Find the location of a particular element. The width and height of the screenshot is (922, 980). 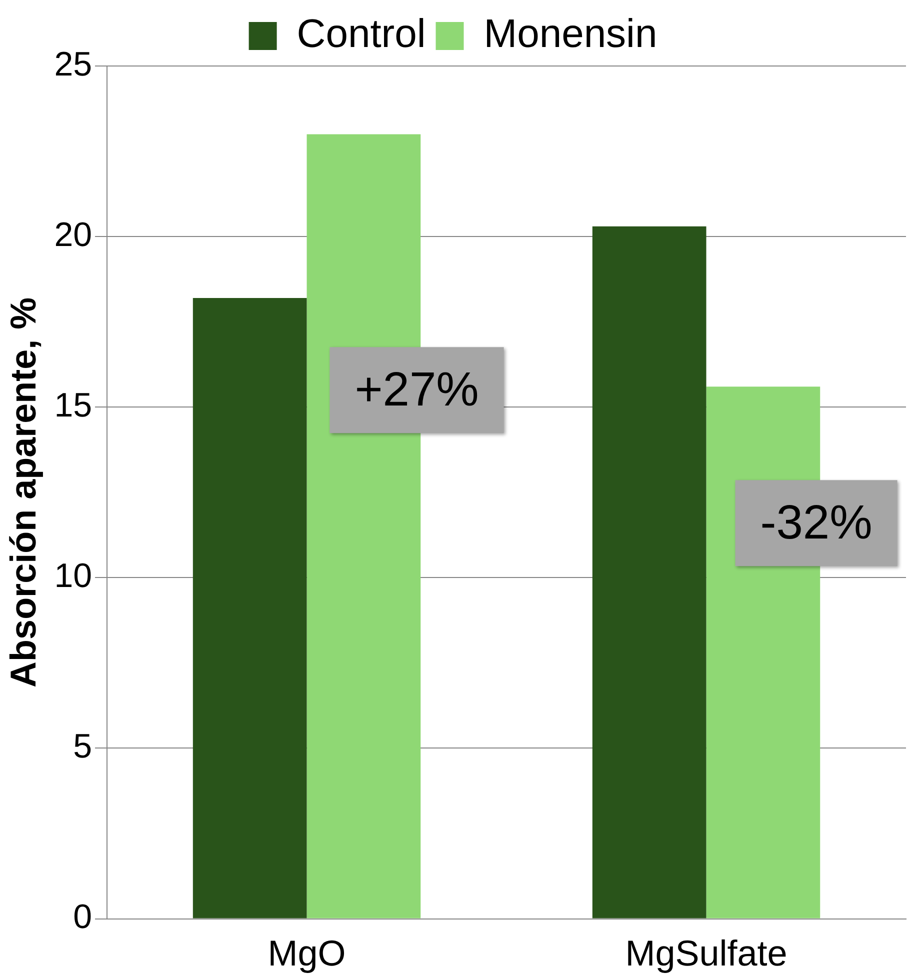

y-tick-label: 25 is located at coordinates (73, 64).